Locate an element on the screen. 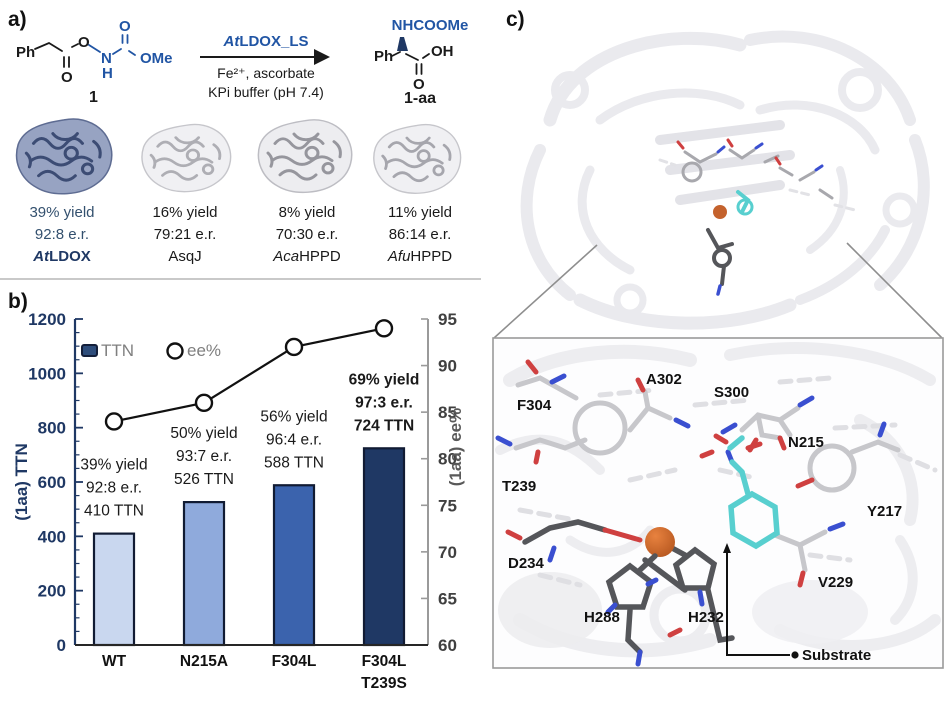  atom-o-carbamate: O is located at coordinates (125, 26).